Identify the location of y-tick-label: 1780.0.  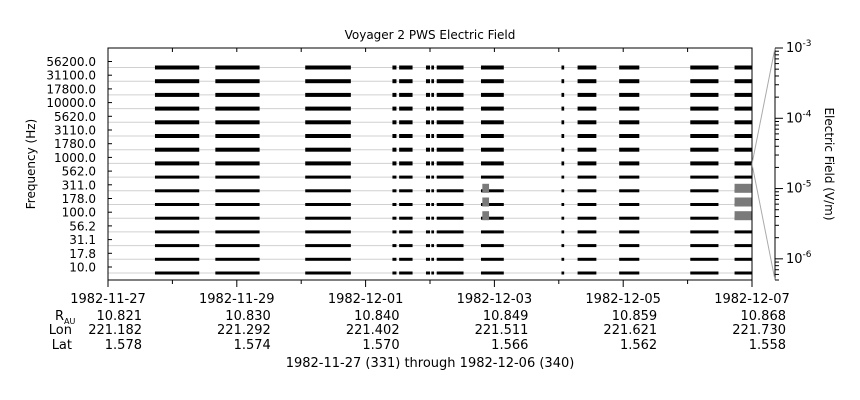
(75, 144).